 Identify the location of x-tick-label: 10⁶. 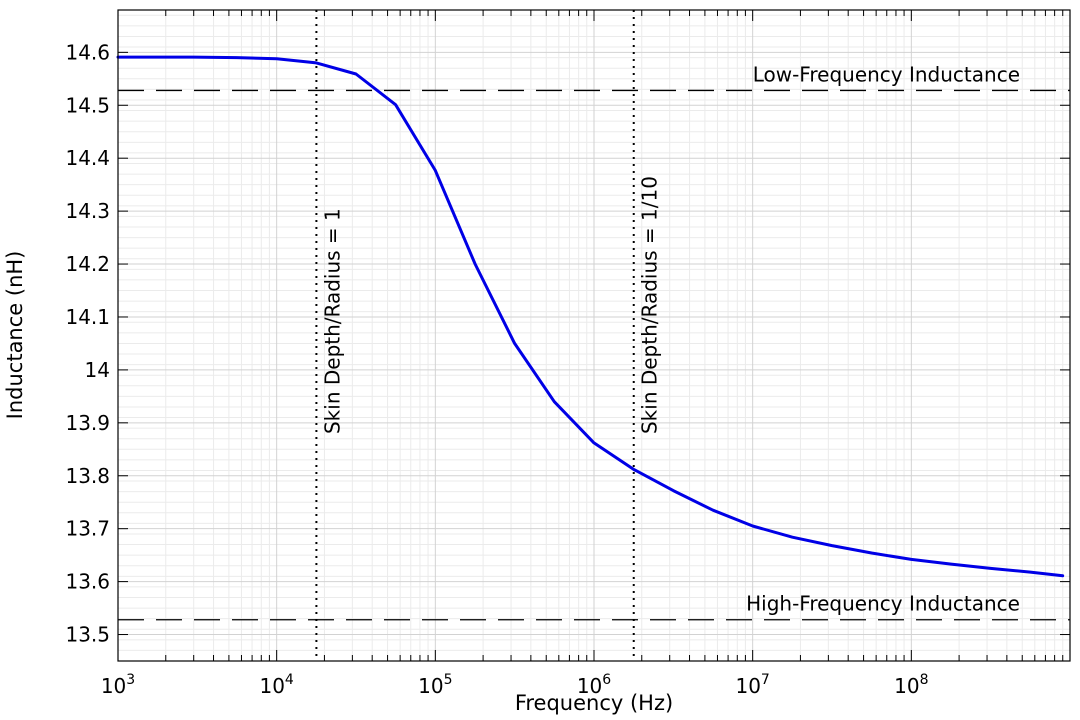
(594, 685).